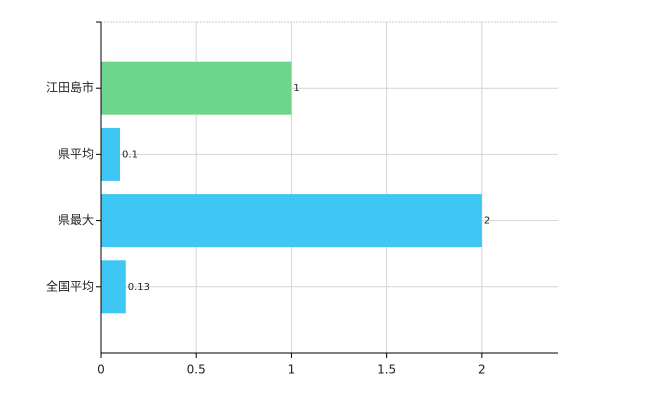 The height and width of the screenshot is (400, 650). Describe the element at coordinates (70, 87) in the screenshot. I see `y-tick-label: 江田島市` at that location.